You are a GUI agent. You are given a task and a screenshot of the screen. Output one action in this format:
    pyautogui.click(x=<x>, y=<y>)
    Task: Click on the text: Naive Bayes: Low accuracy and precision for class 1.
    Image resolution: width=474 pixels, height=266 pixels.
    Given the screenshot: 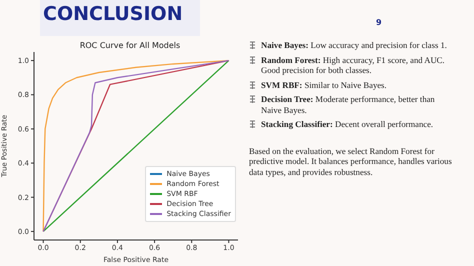 What is the action you would take?
    pyautogui.click(x=354, y=45)
    